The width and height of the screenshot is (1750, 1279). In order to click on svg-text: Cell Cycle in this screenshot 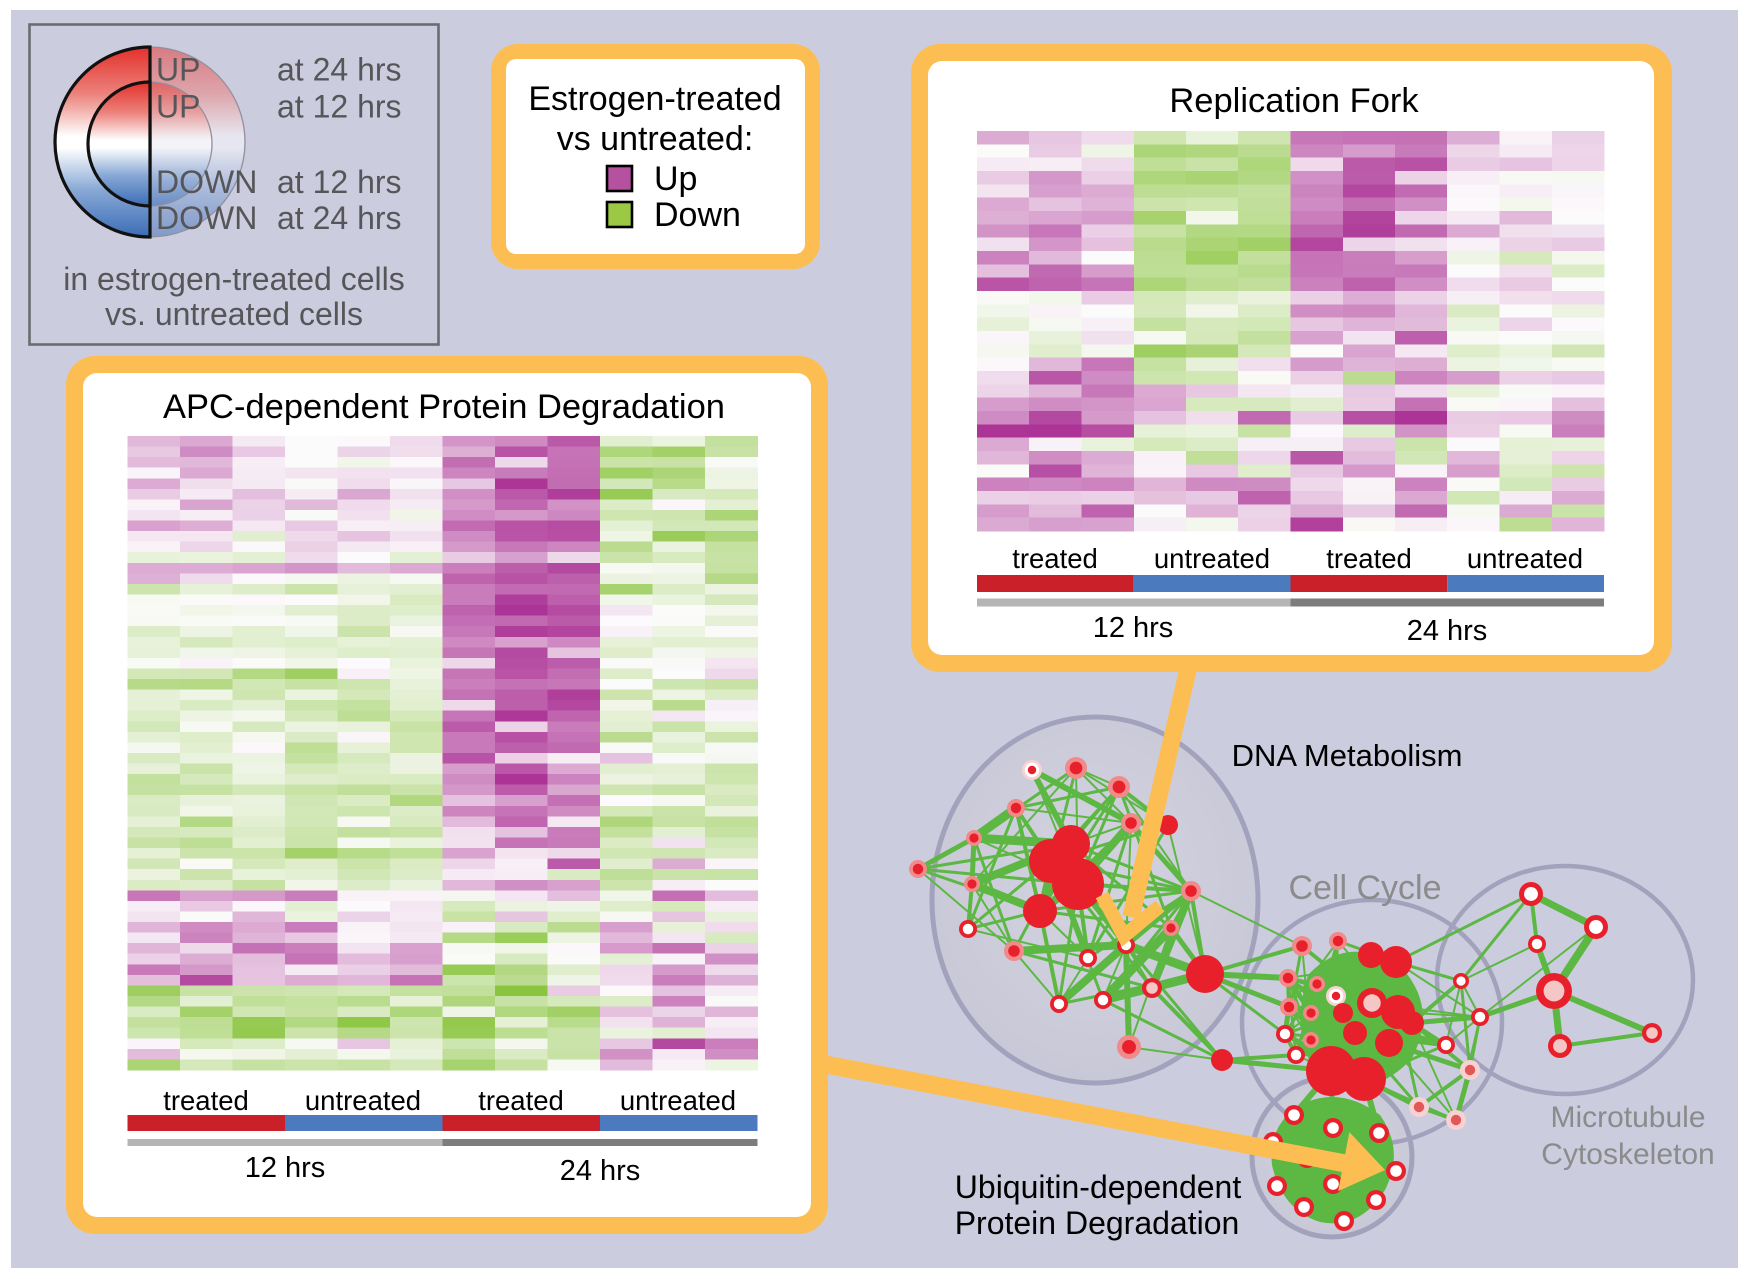, I will do `click(1364, 888)`.